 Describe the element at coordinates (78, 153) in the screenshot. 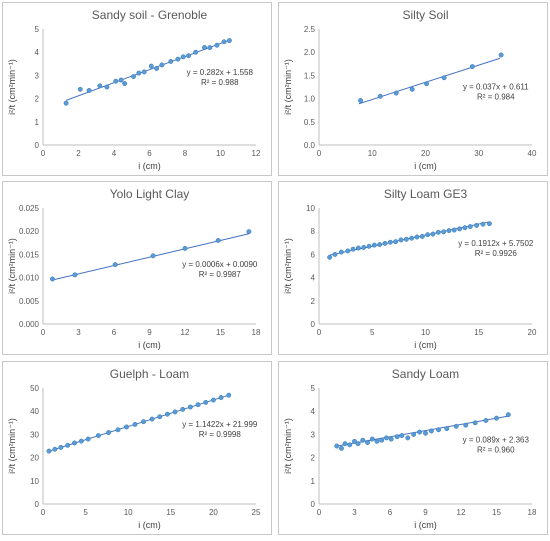

I see `x-tick-label: 2` at that location.